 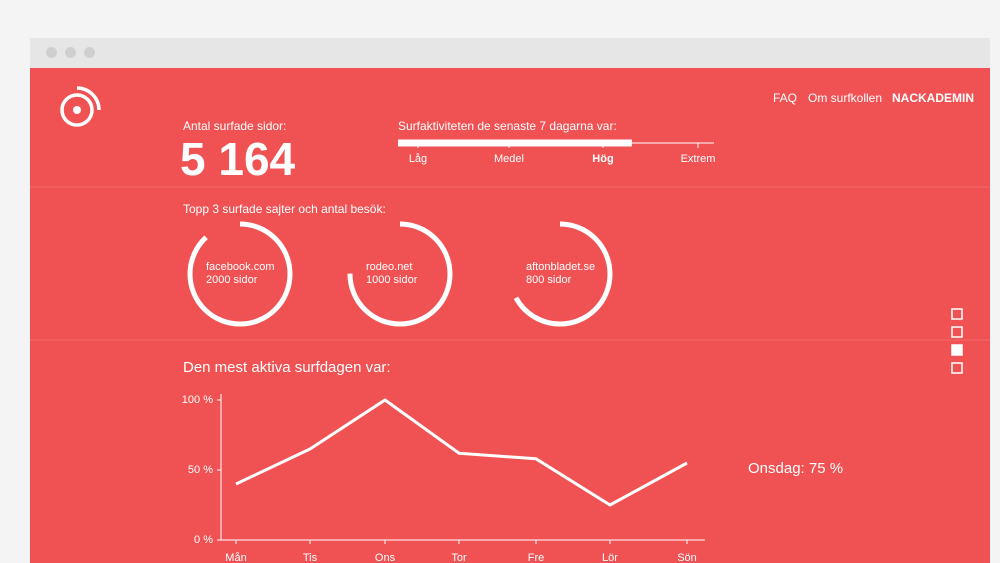 What do you see at coordinates (310, 557) in the screenshot?
I see `x-tick-label: Tis` at bounding box center [310, 557].